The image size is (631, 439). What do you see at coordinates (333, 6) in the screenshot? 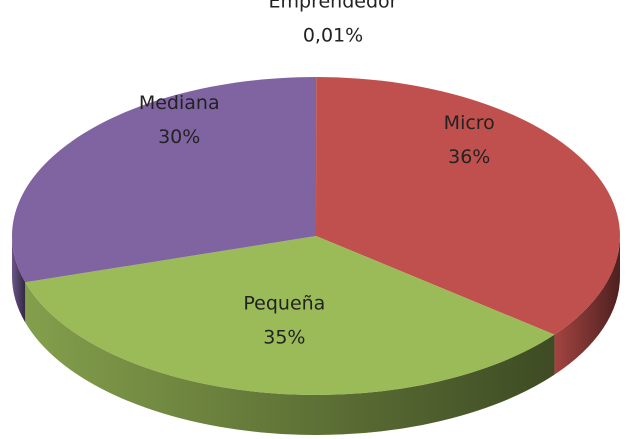
I see `category-label: Emprendedor` at bounding box center [333, 6].